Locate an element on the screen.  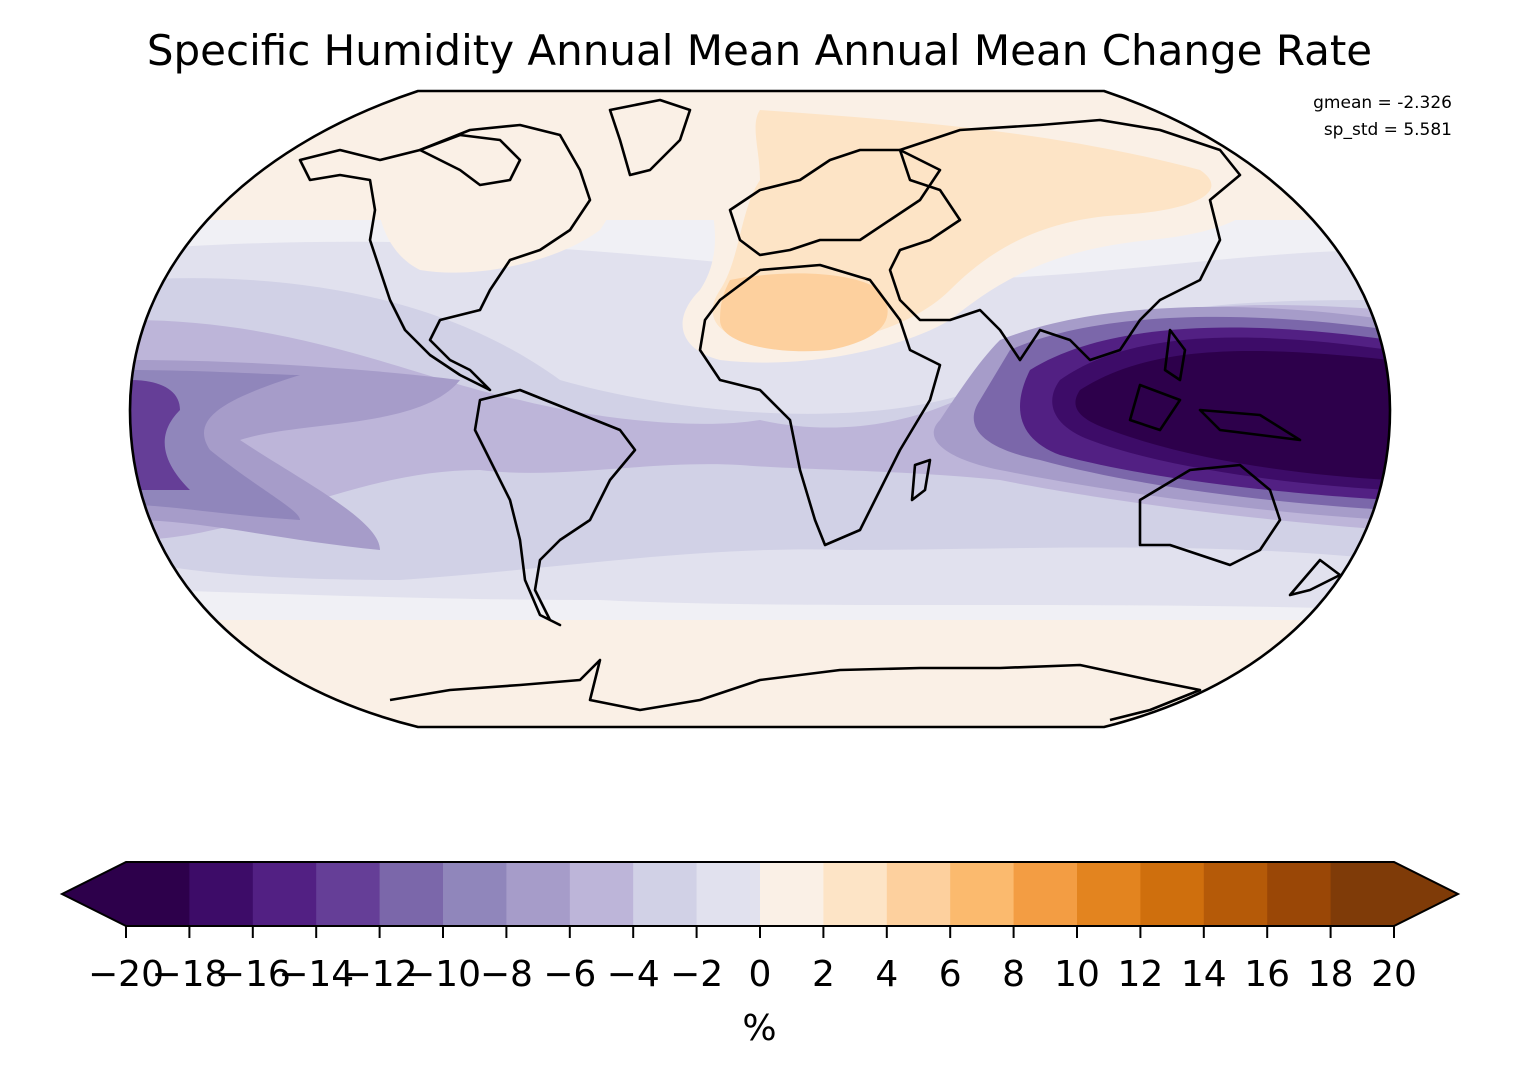
colorbar-tick-label: 2 is located at coordinates (823, 974).